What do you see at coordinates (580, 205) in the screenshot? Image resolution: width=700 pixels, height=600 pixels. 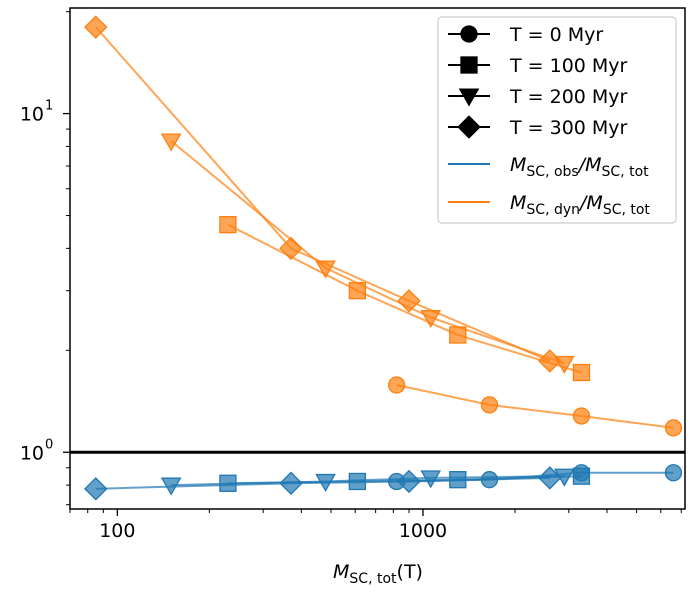 I see `legend-label: MSC, dyn/MSC, tot` at bounding box center [580, 205].